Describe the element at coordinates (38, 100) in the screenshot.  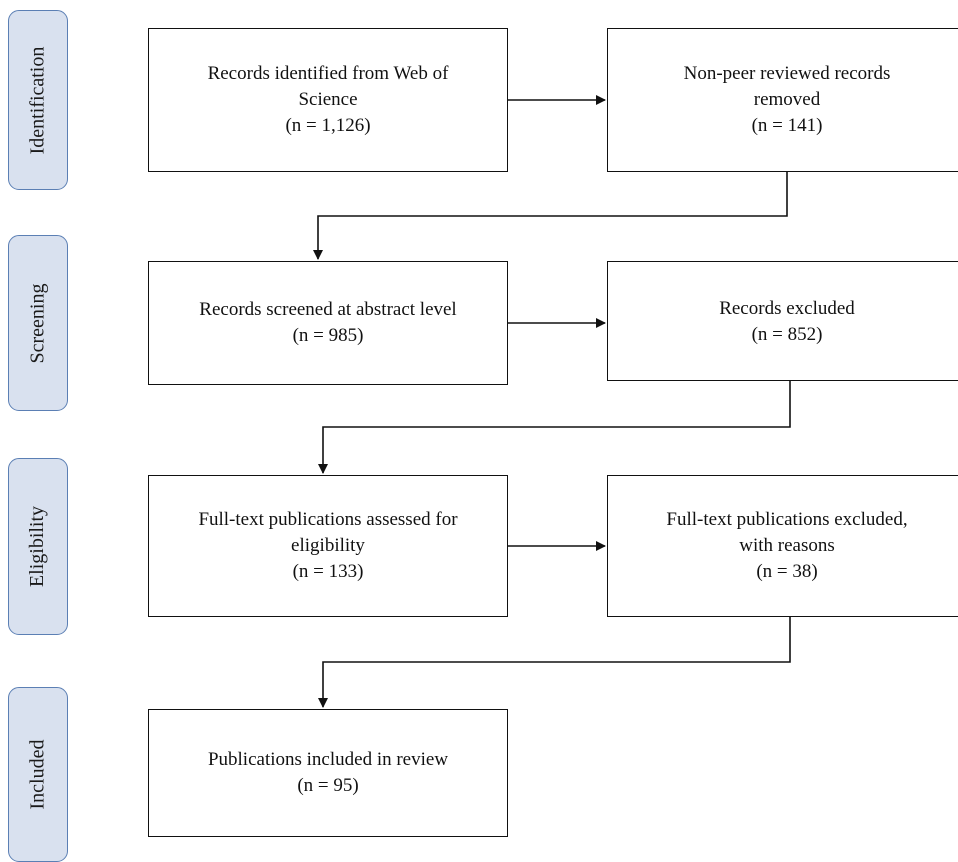
I see `stage-identification: Identification` at that location.